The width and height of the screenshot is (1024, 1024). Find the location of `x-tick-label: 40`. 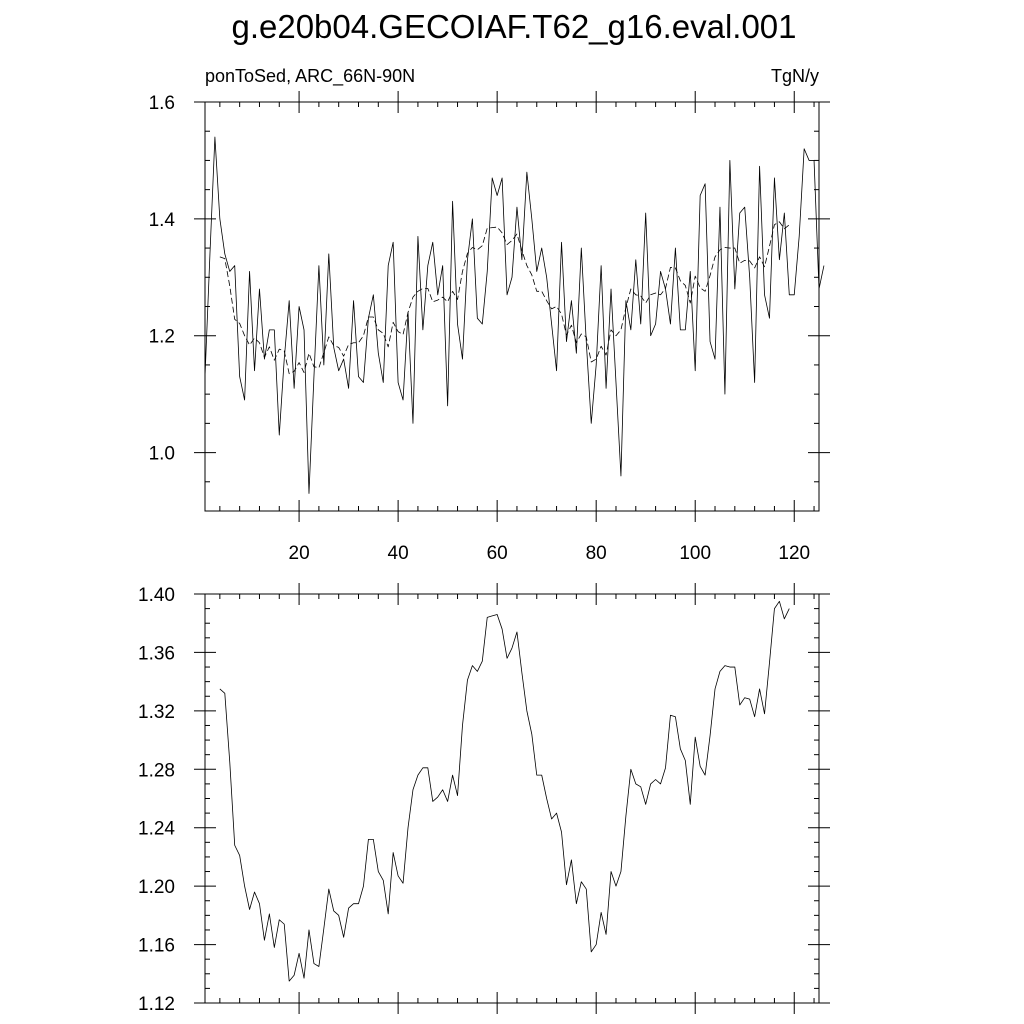

x-tick-label: 40 is located at coordinates (398, 553).